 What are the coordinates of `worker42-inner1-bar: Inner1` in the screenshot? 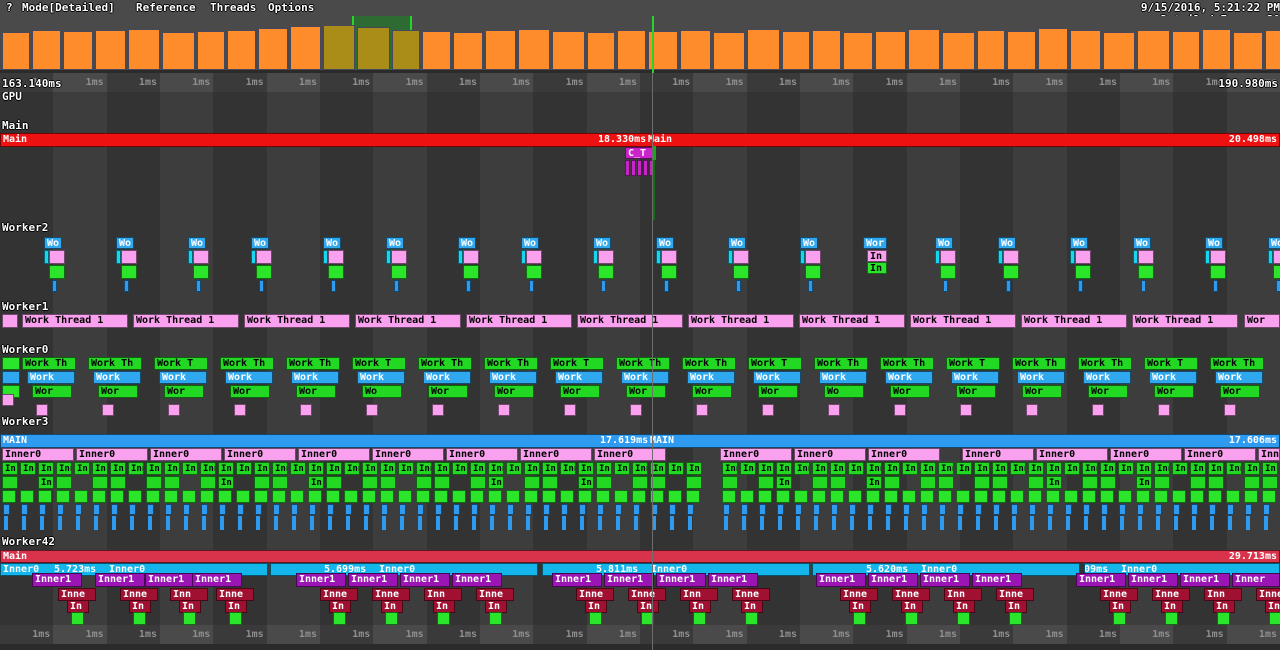 It's located at (1205, 580).